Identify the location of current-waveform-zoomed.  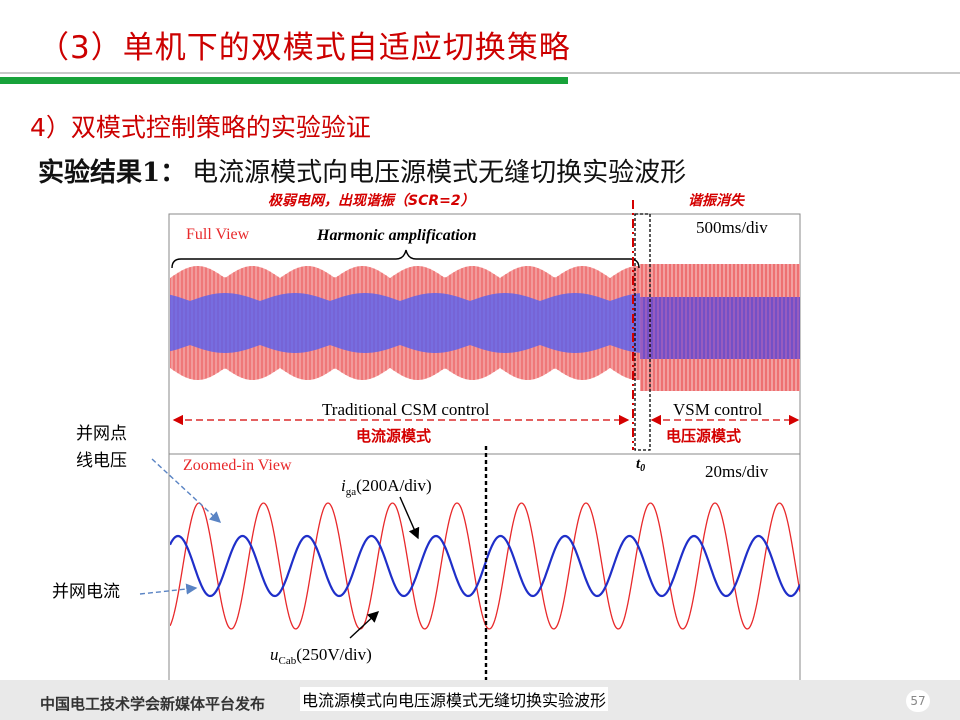
(485, 566).